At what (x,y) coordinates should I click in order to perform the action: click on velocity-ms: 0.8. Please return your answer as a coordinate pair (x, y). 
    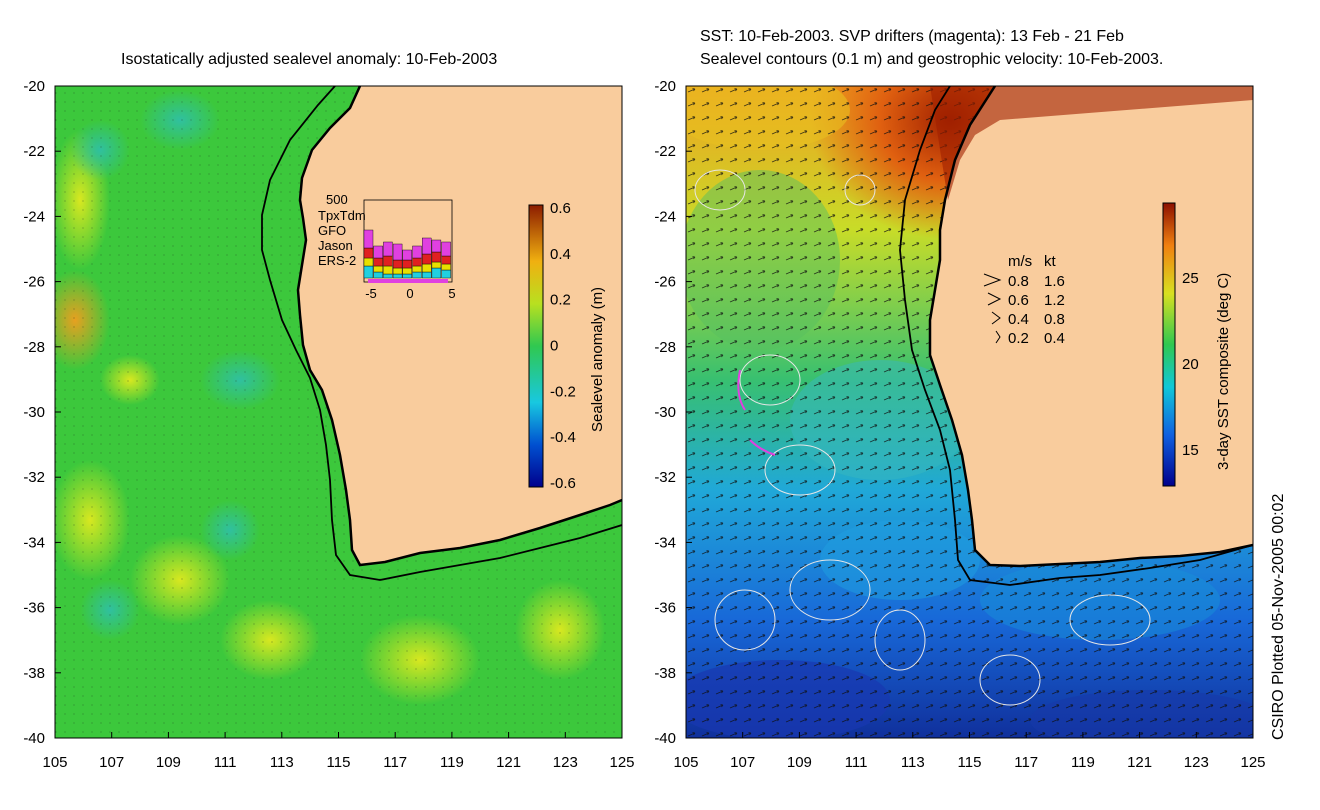
    Looking at the image, I should click on (1018, 281).